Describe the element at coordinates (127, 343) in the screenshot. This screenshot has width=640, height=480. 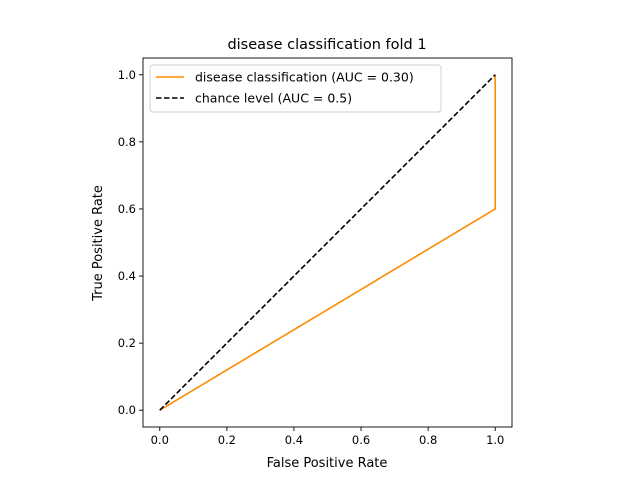
I see `y-tick-label: 0.2` at that location.